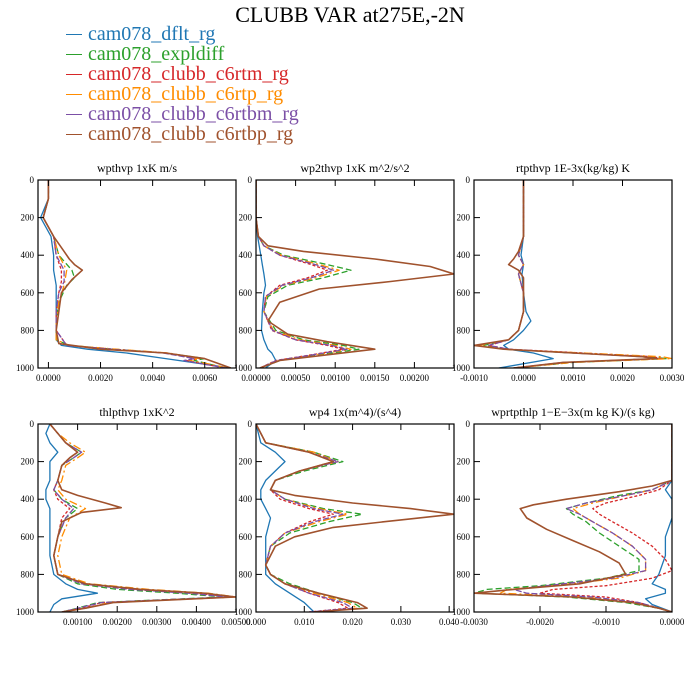 This screenshot has width=700, height=700. I want to click on x-tick-label: 0.00500, so click(236, 622).